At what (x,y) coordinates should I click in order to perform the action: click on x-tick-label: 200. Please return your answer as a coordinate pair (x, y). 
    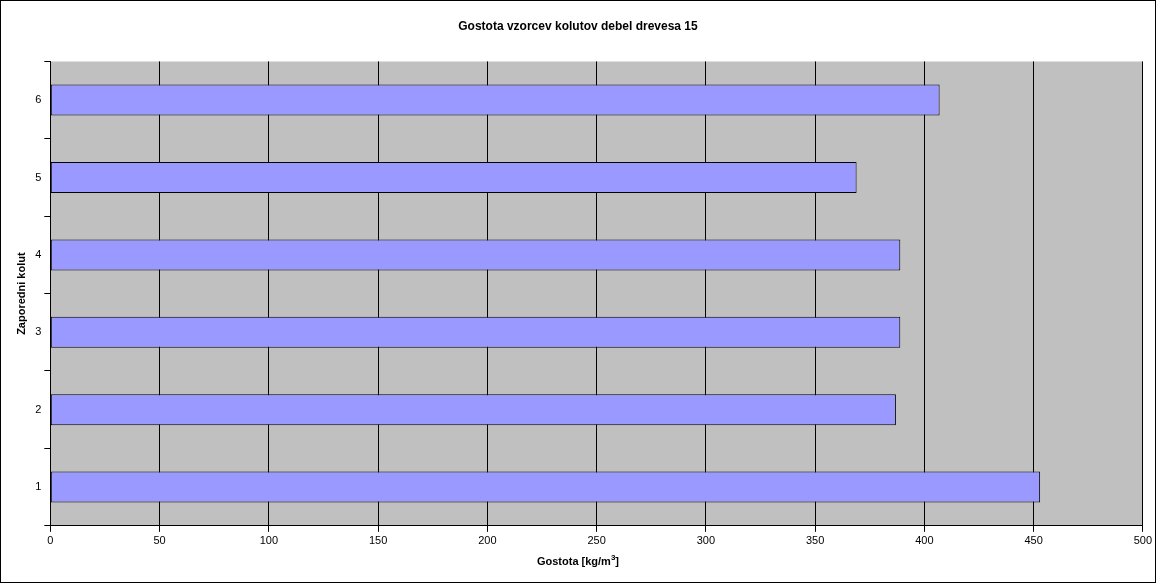
    Looking at the image, I should click on (487, 540).